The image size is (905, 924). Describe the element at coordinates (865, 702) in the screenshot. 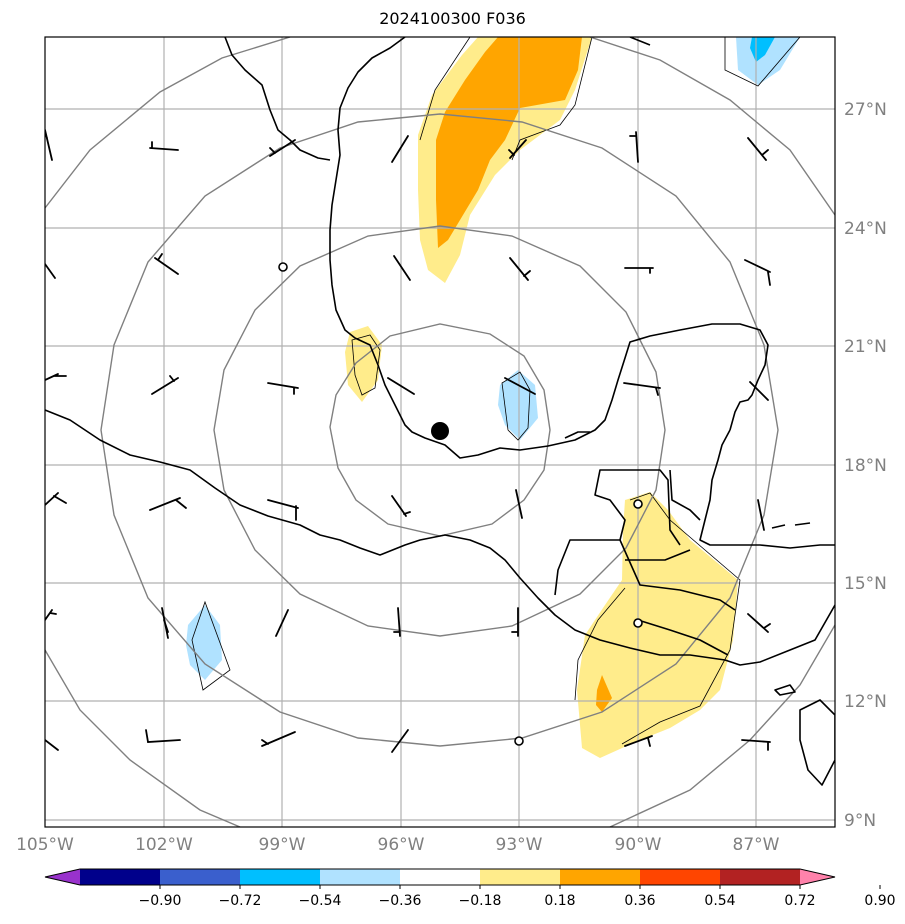

I see `lat-label: 12°N` at that location.